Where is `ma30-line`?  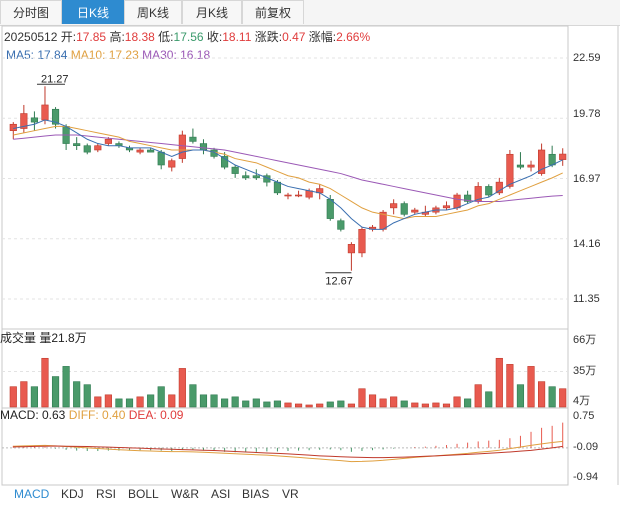 ma30-line is located at coordinates (288, 168).